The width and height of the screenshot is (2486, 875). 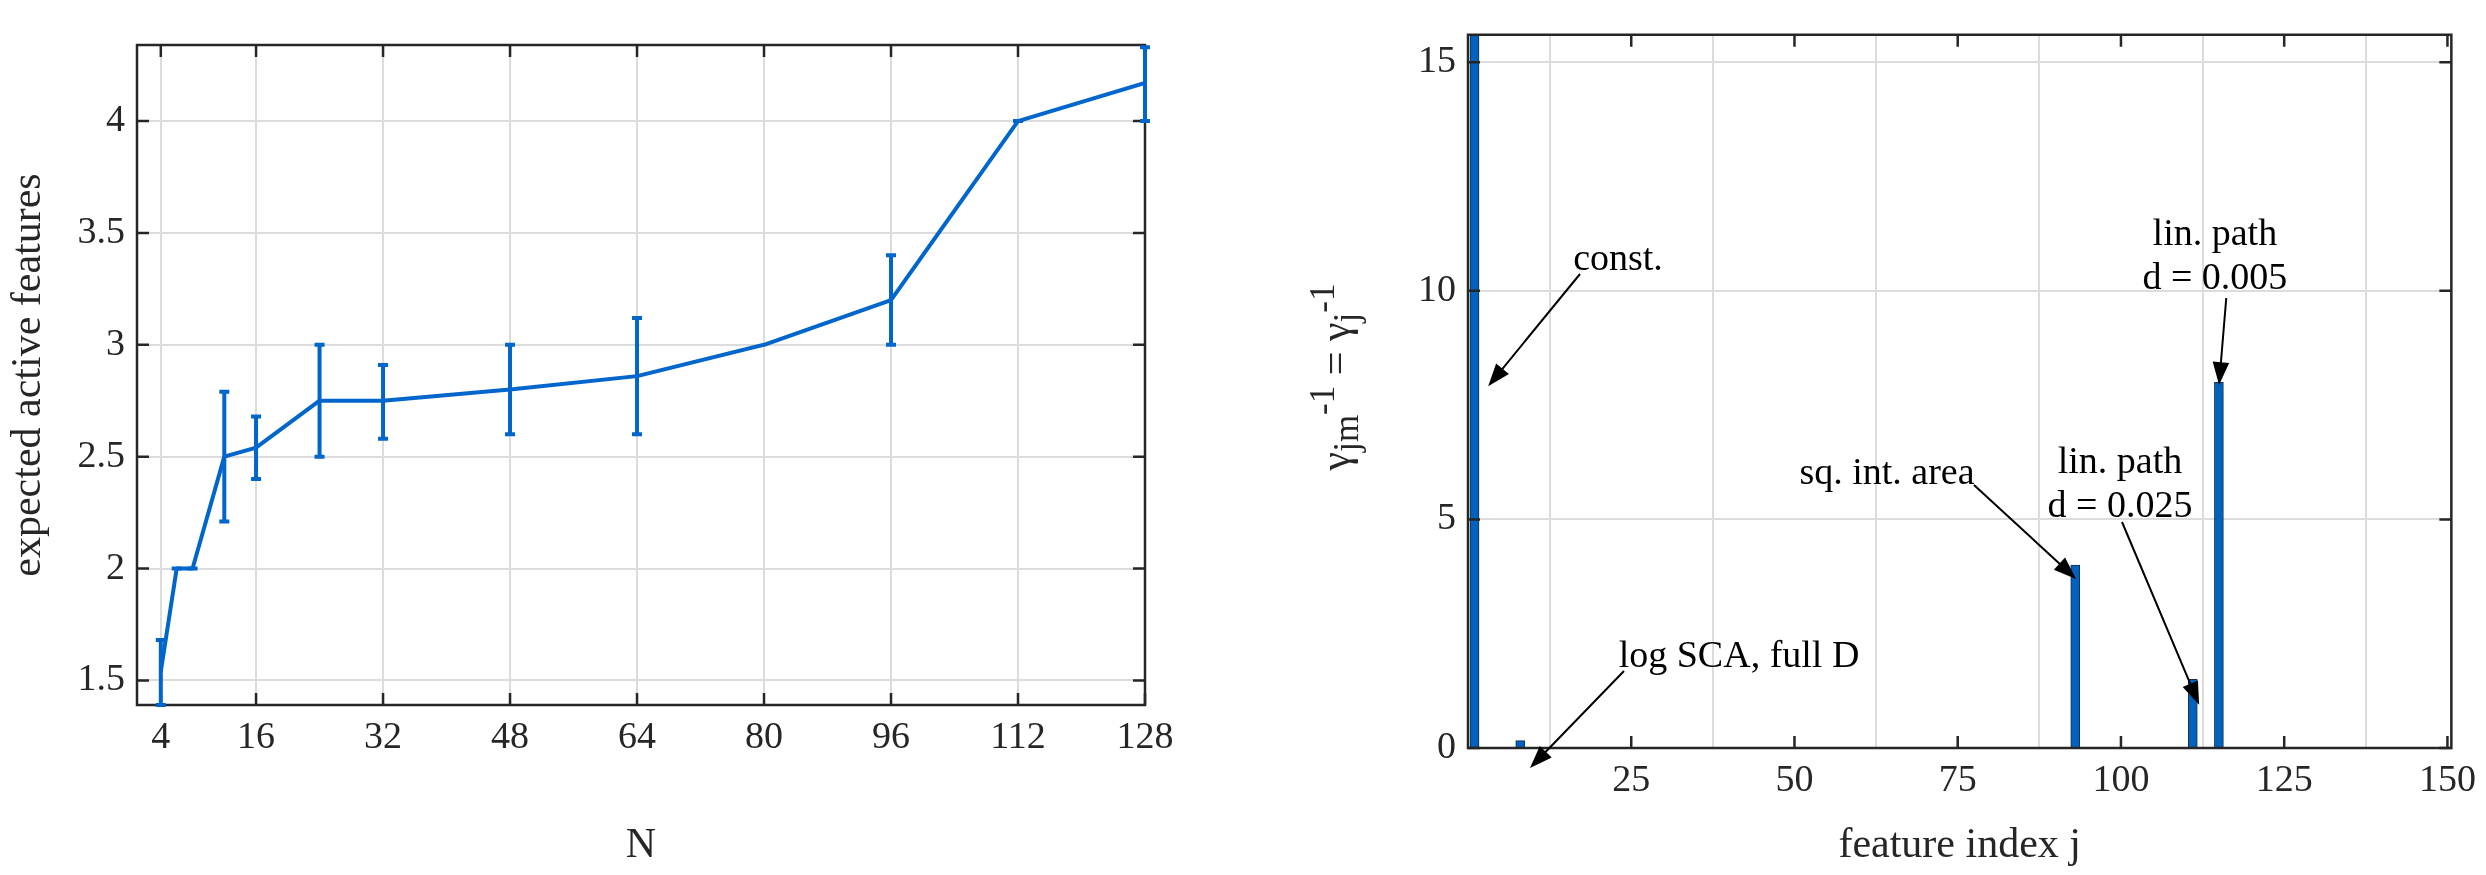 I want to click on x-tick-label: 112, so click(x=1018, y=734).